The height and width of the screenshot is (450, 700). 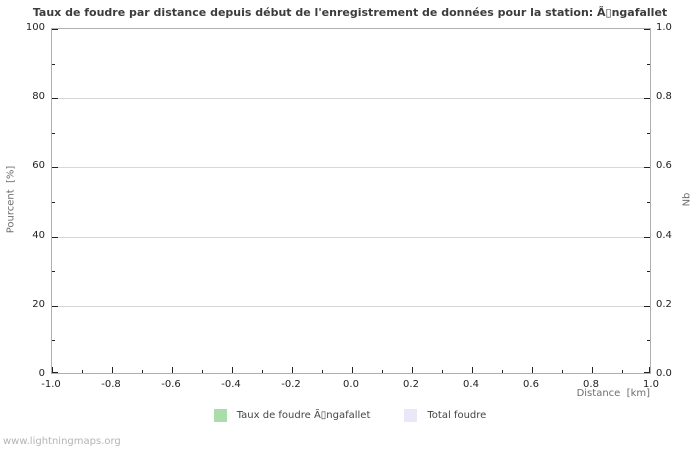 I want to click on y-right-tick-label: 0.4, so click(x=664, y=235).